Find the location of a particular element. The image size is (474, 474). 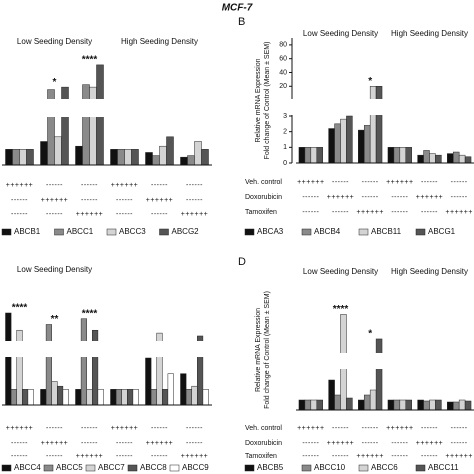

legend-label: ABCG2 is located at coordinates (186, 231).